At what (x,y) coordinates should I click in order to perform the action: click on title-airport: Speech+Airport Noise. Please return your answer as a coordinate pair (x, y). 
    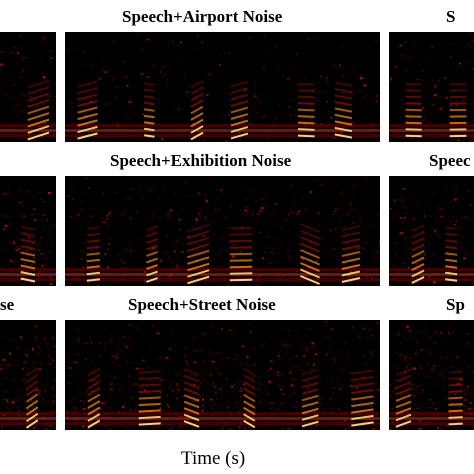
    Looking at the image, I should click on (202, 16).